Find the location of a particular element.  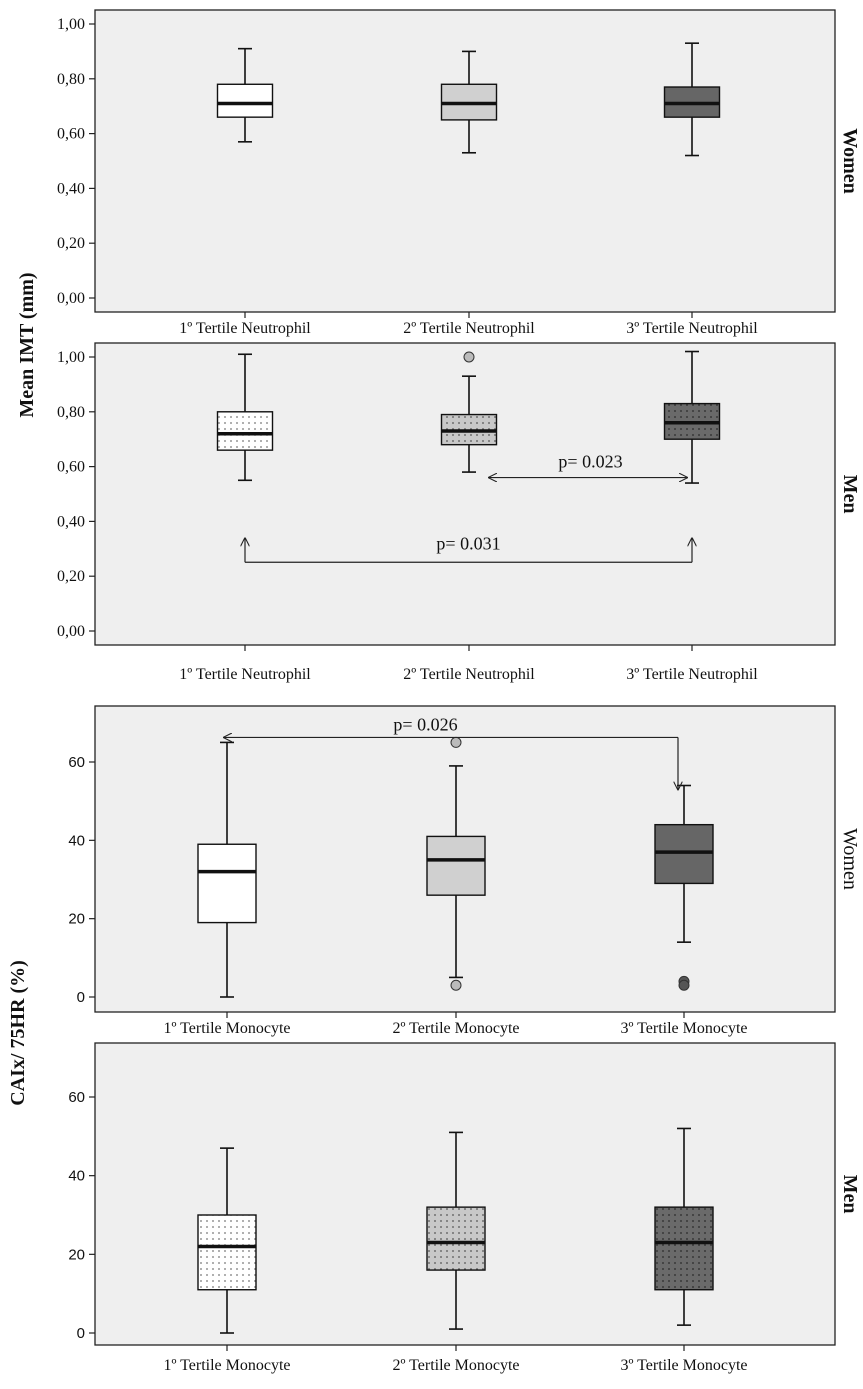

significance-annotation: p= 0.031 is located at coordinates (468, 548).